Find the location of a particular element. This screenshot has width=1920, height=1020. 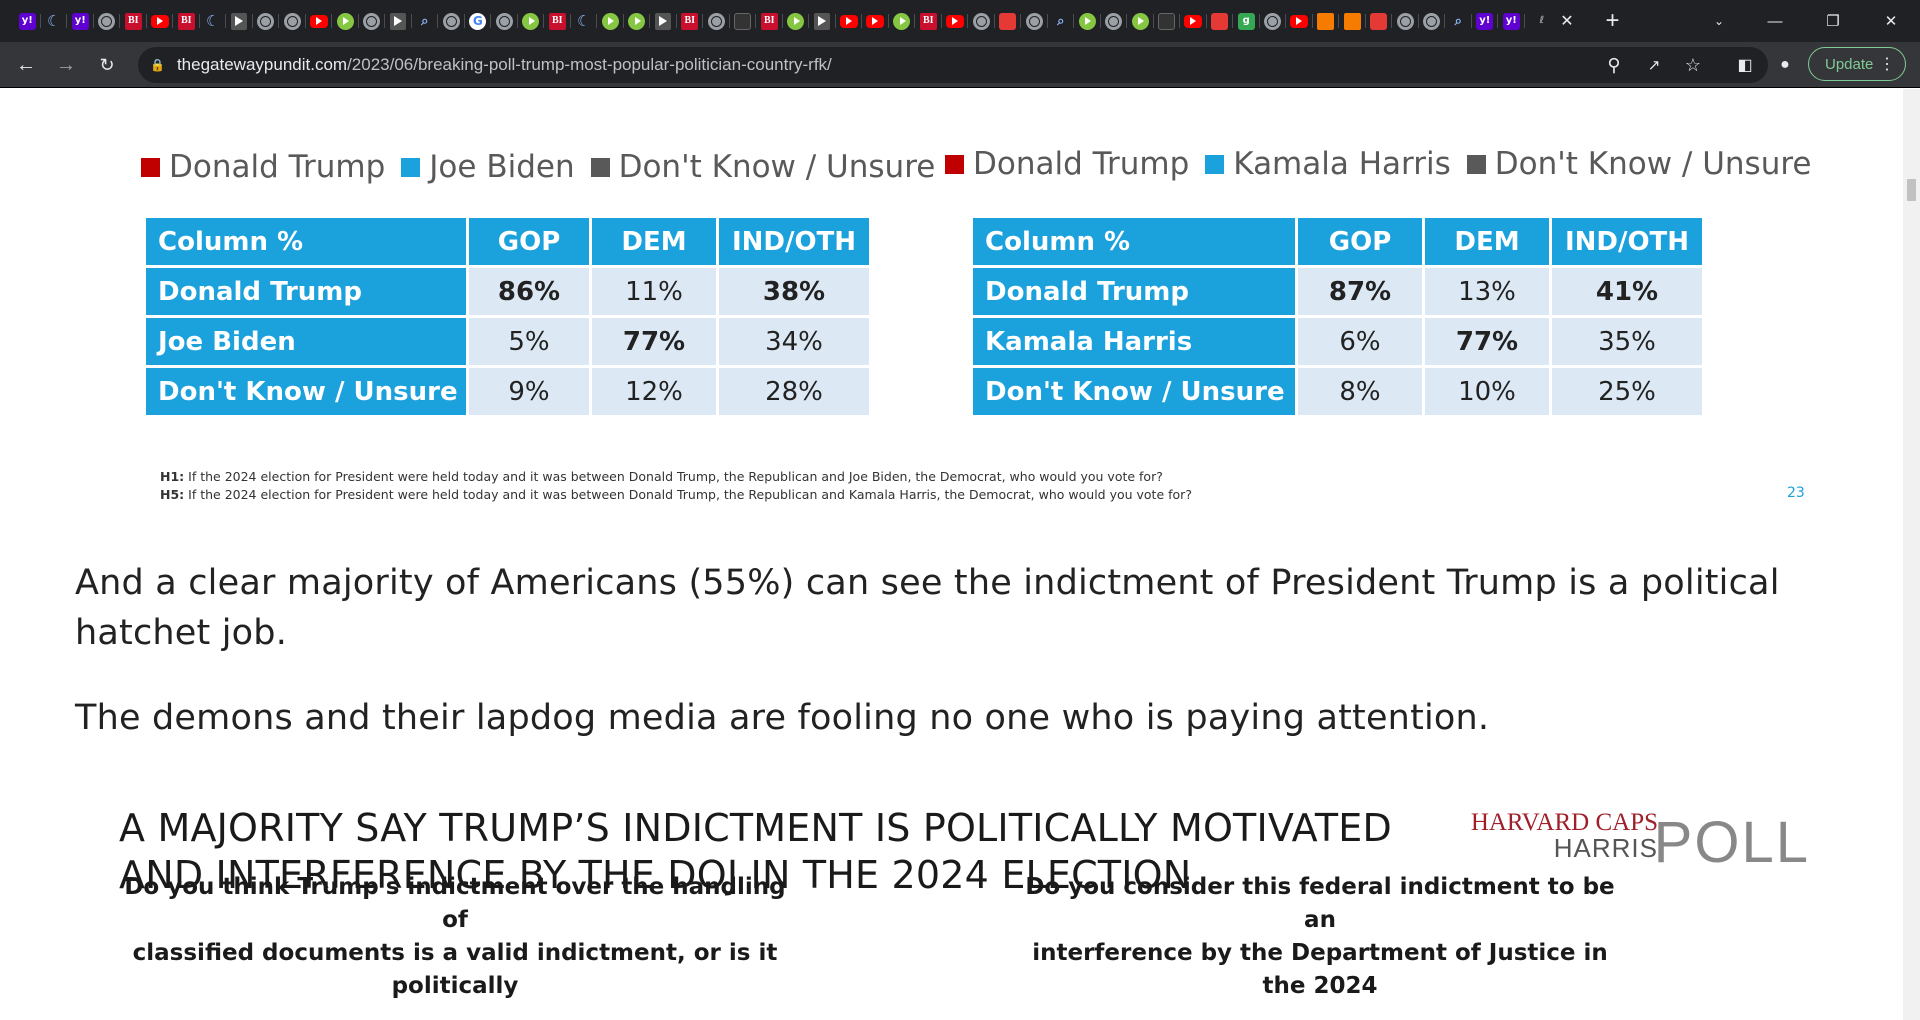

globe-icon is located at coordinates (372, 21).